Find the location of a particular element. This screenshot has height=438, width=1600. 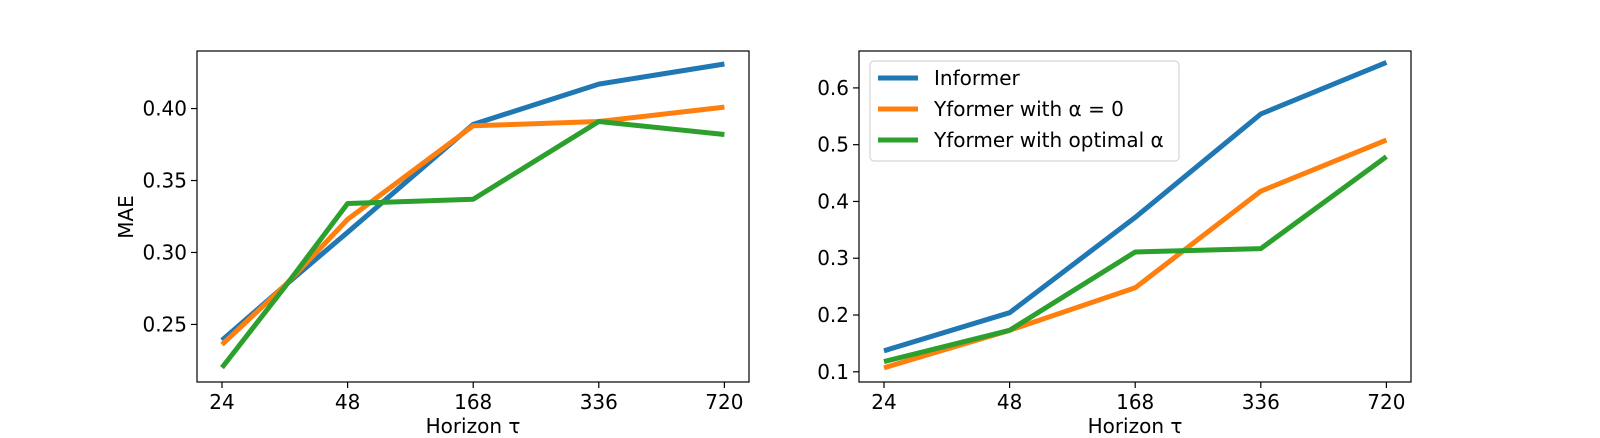

legend-label-informer: Informer is located at coordinates (977, 78).